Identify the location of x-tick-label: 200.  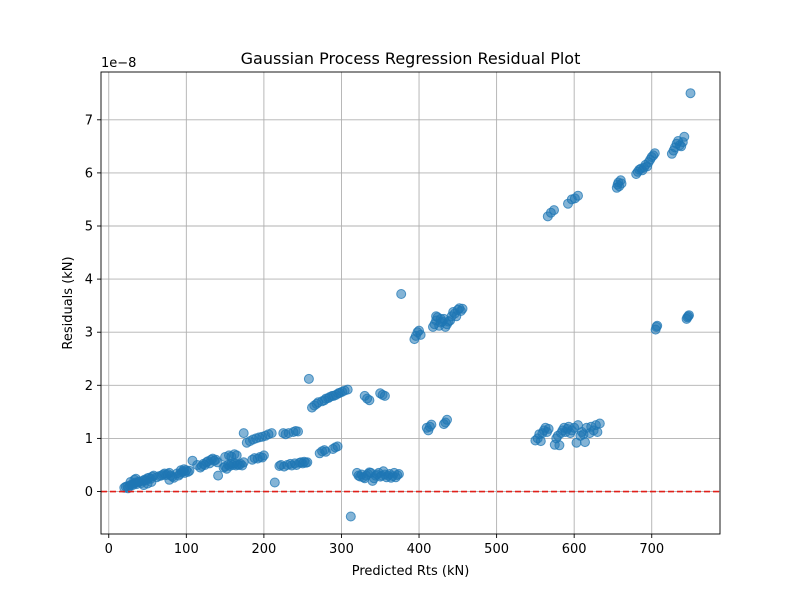
(263, 549).